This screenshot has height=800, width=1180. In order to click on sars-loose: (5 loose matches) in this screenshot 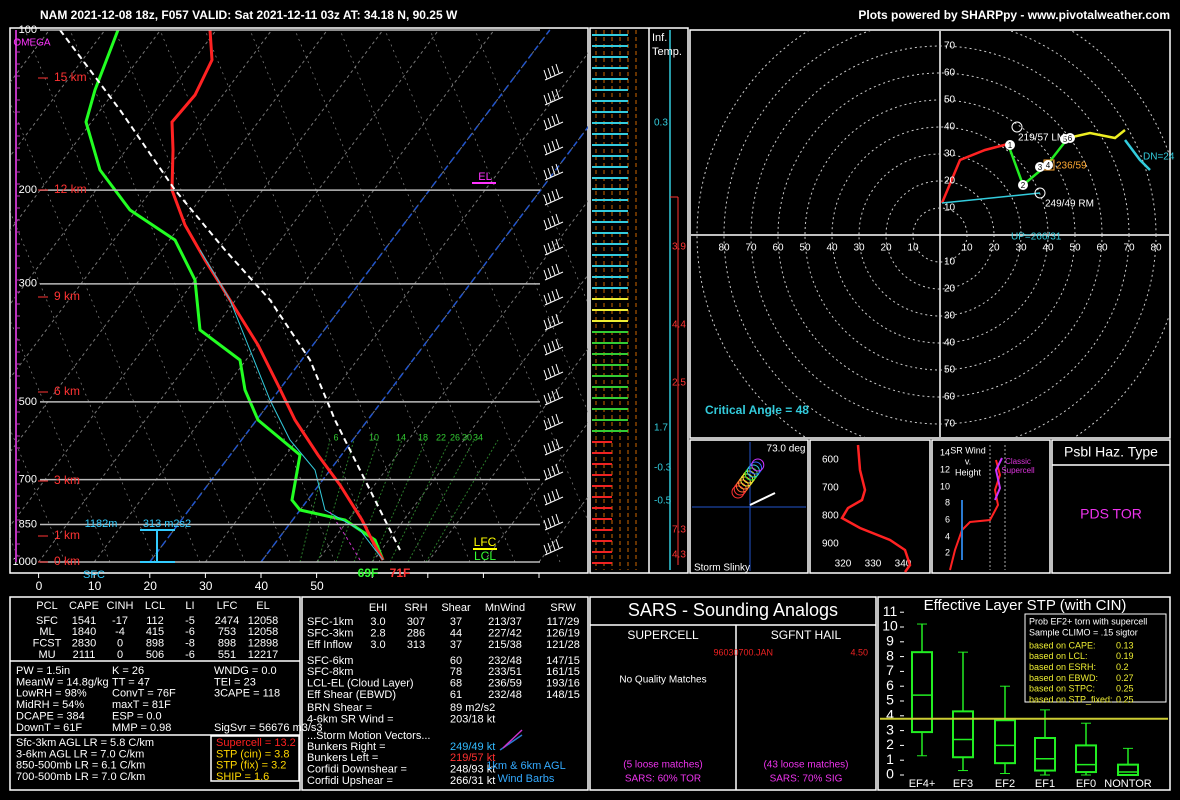, I will do `click(662, 765)`.